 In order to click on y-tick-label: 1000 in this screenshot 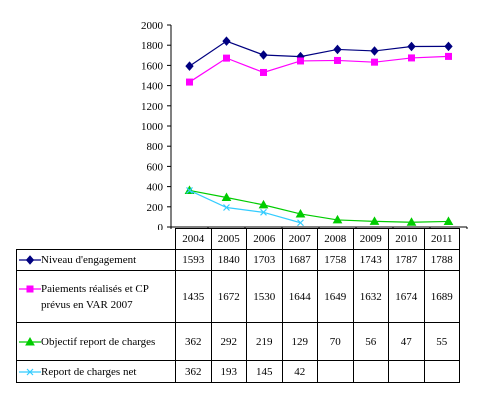, I will do `click(152, 127)`.